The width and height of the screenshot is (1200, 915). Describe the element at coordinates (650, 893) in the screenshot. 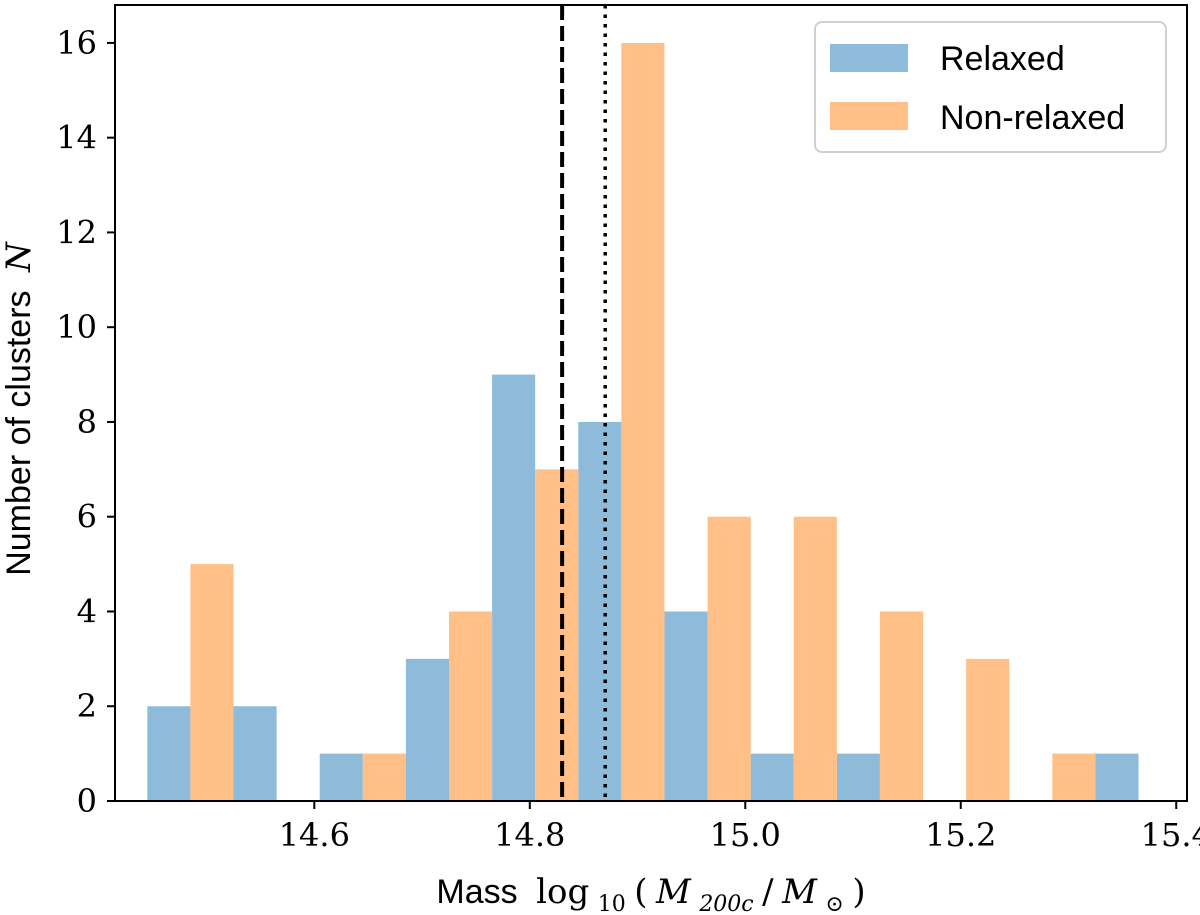

I see `x-axis-title: Mass log 10 ( M 200c / M ⊙ )` at that location.